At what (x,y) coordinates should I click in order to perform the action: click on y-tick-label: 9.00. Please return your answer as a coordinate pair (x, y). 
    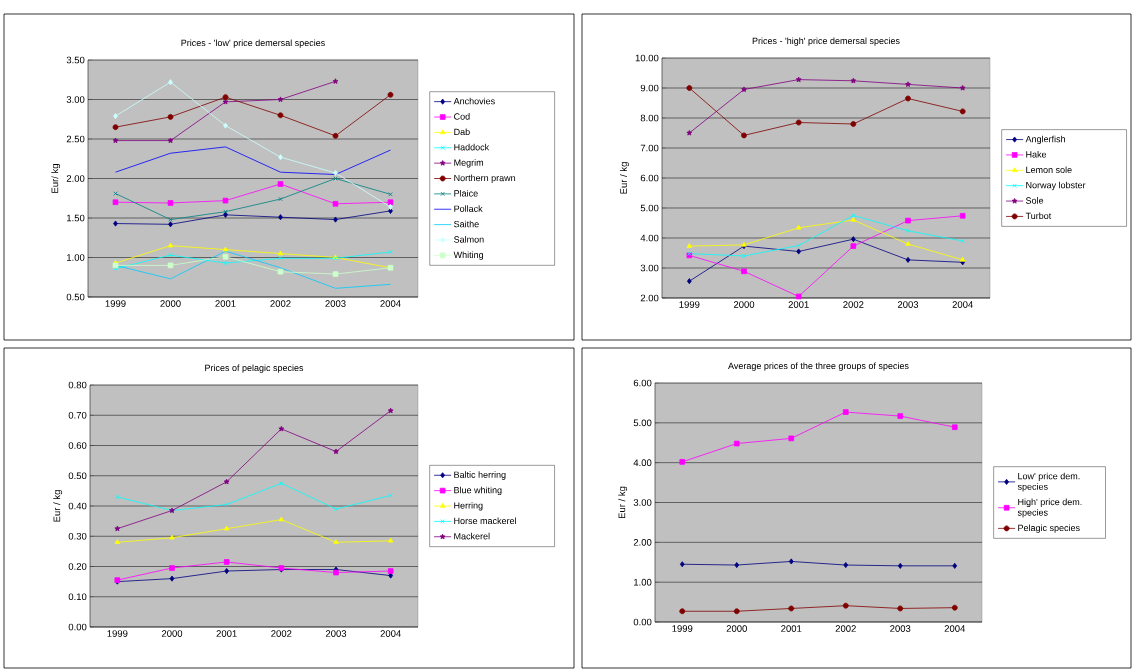
    Looking at the image, I should click on (649, 88).